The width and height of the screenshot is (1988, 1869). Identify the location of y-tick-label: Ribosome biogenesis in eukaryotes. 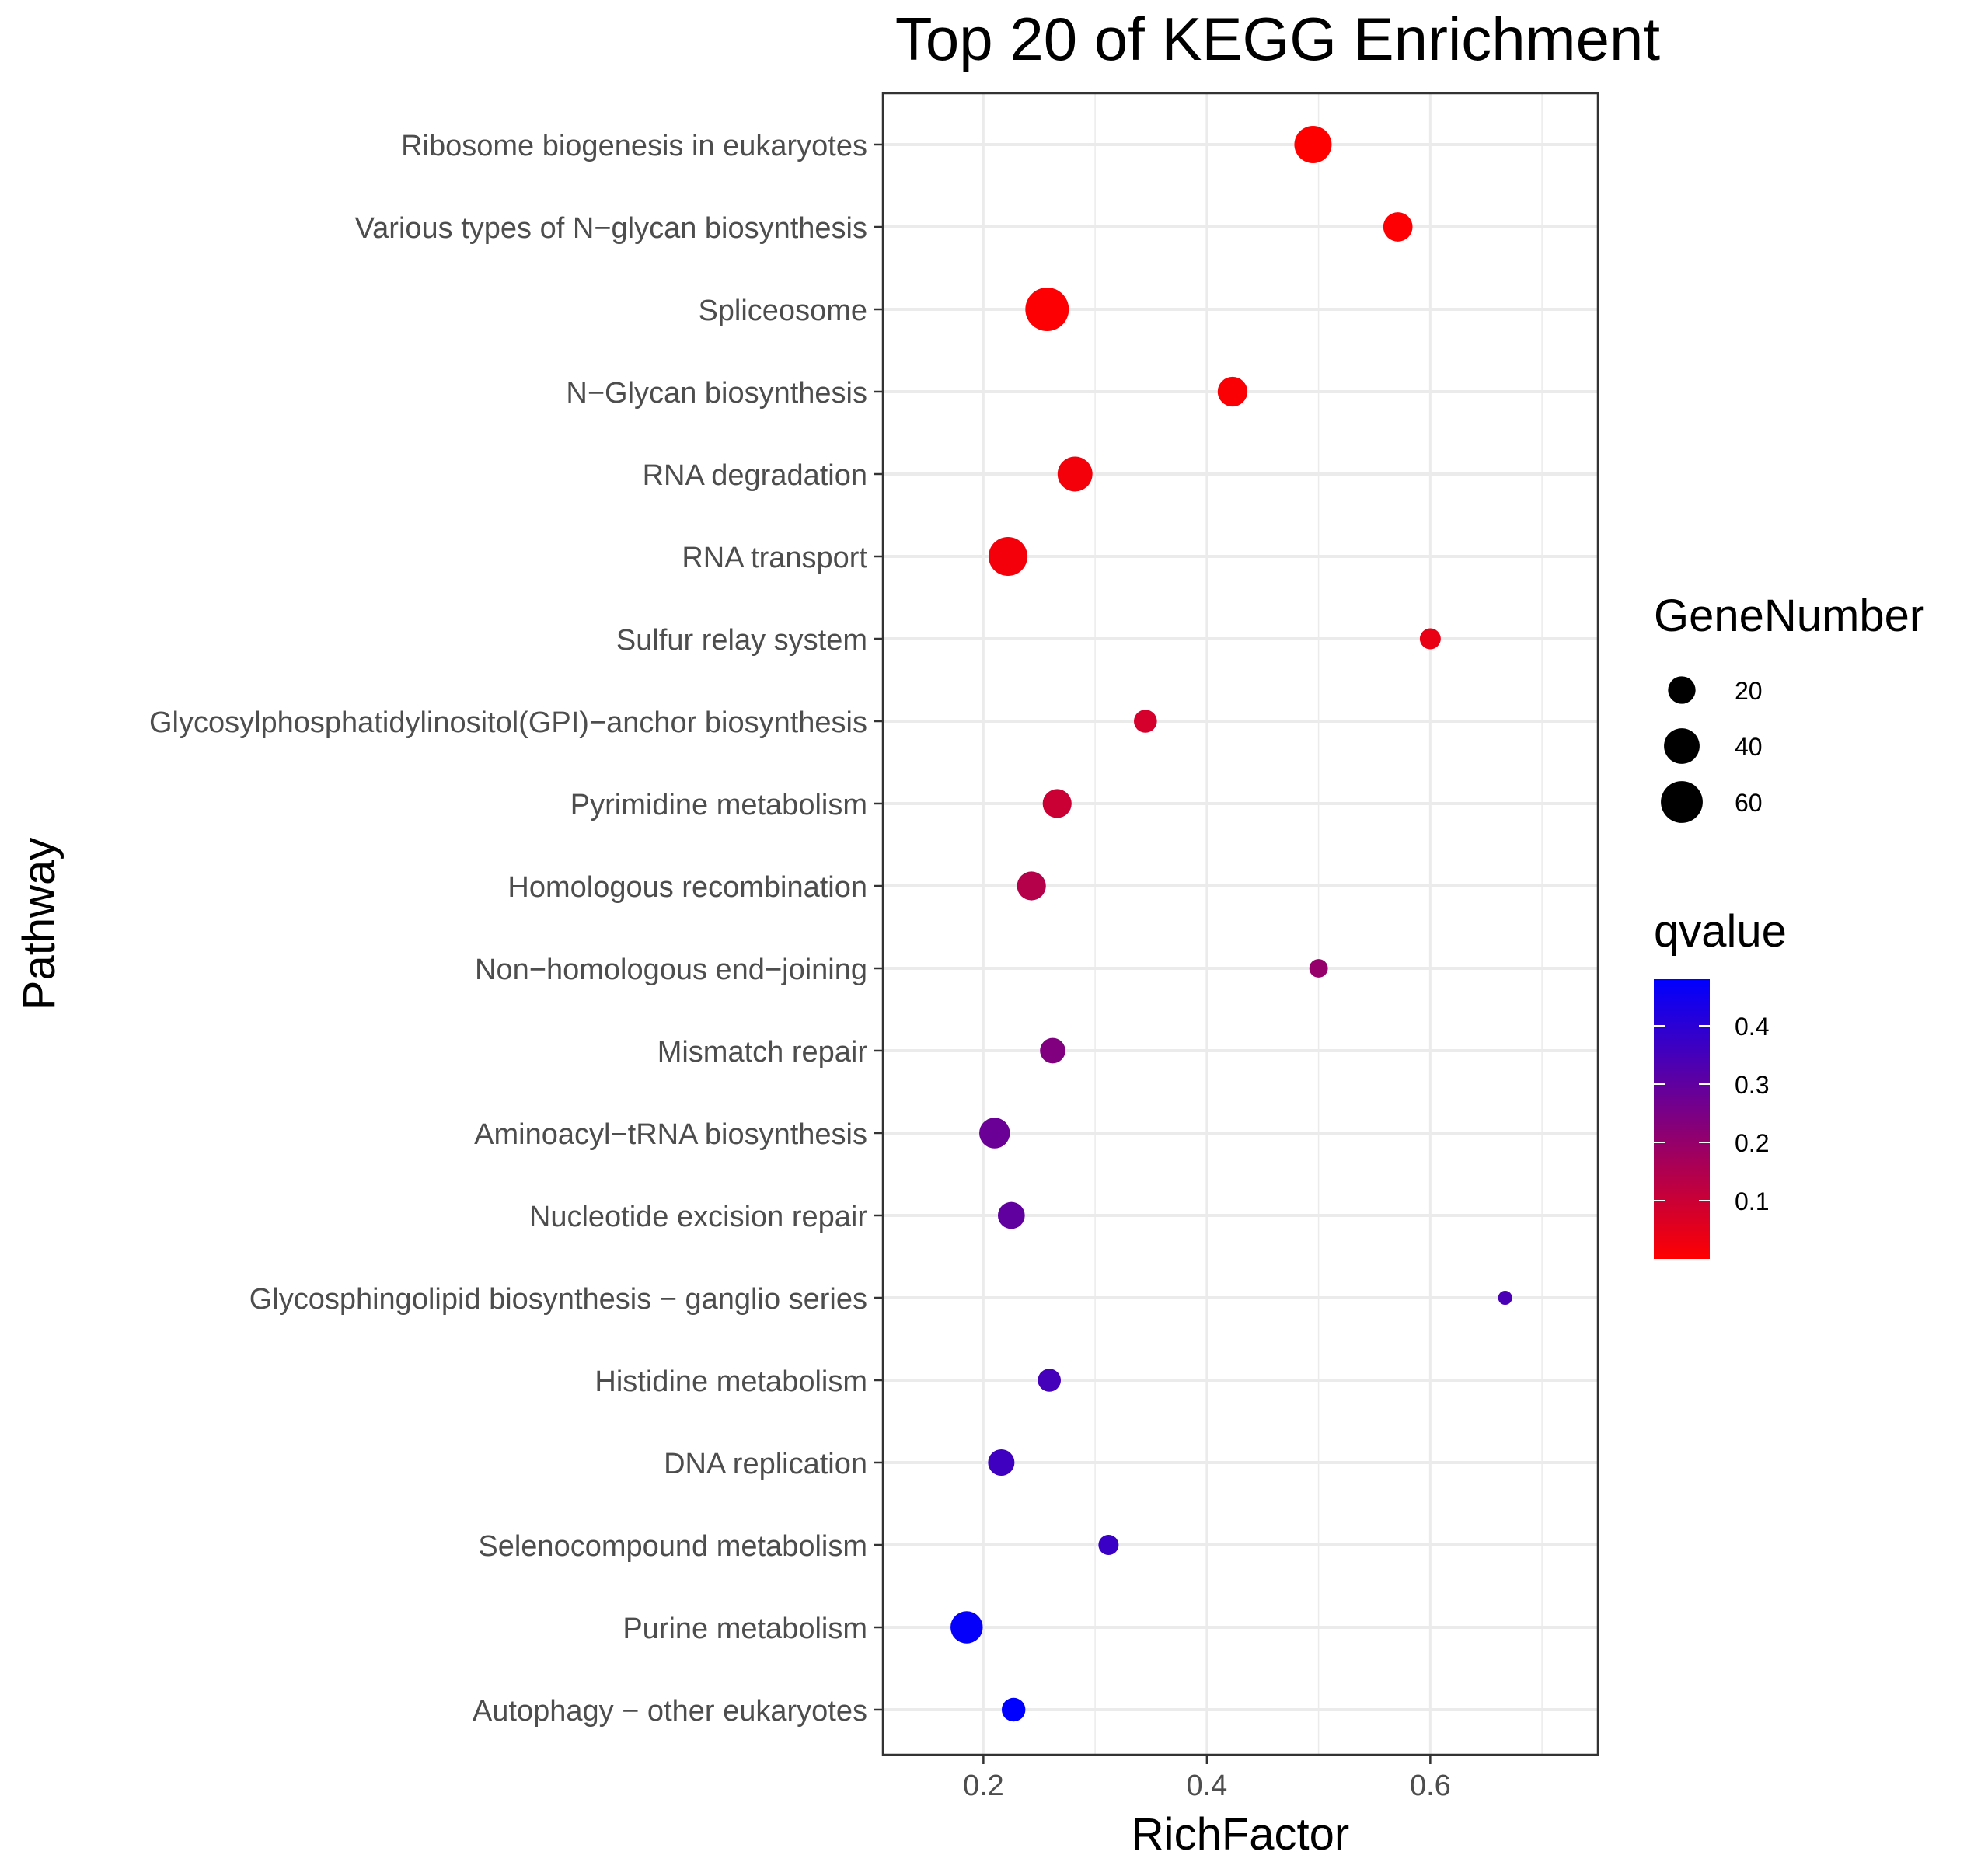
(634, 146).